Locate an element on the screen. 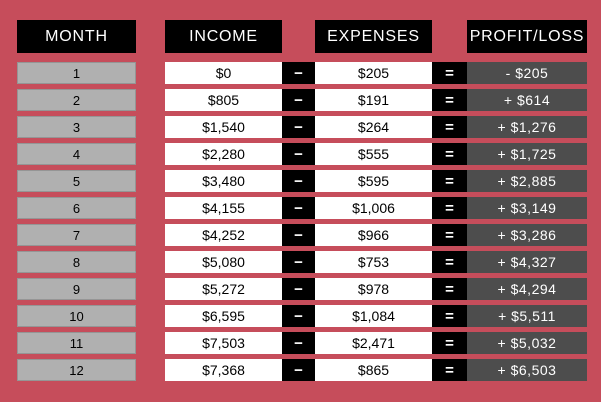 This screenshot has height=402, width=601. expenses-cell: $555 is located at coordinates (373, 154).